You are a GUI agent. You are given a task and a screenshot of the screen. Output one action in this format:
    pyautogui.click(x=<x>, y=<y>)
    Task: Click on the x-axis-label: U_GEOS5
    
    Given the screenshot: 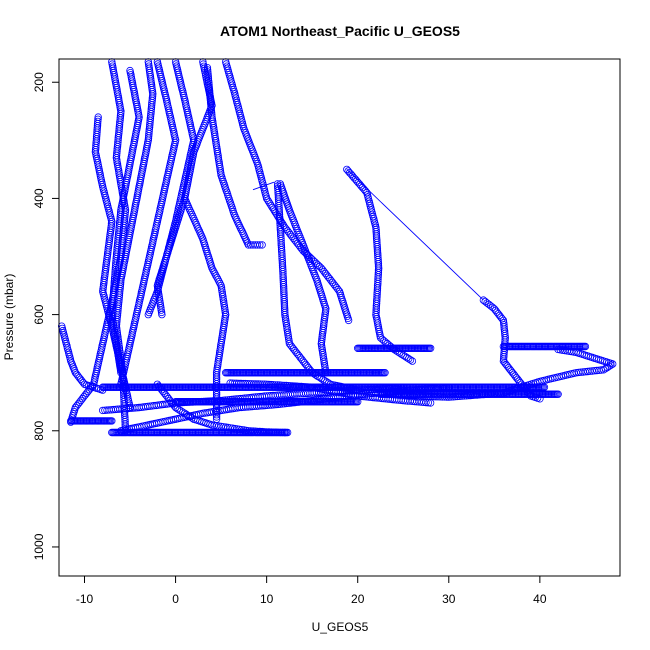 What is the action you would take?
    pyautogui.click(x=340, y=627)
    